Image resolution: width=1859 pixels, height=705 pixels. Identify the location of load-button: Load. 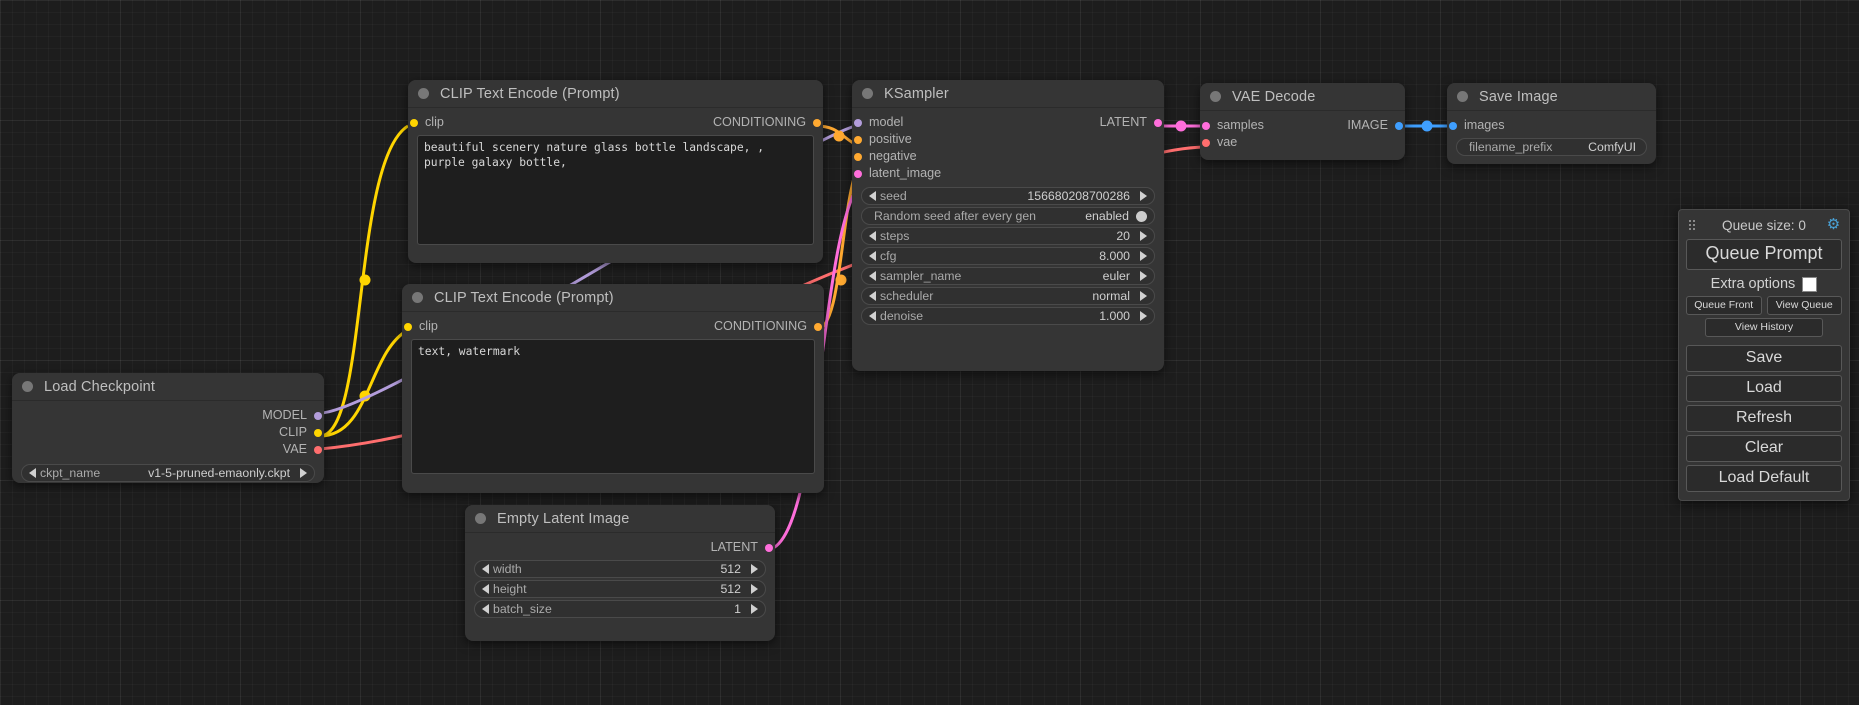
(1764, 388).